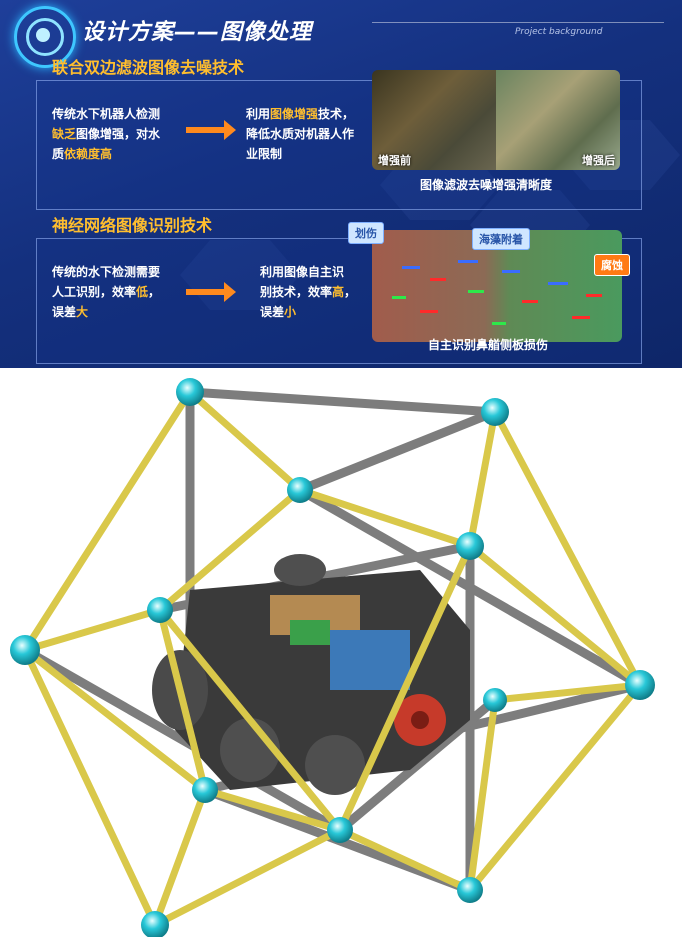 The width and height of the screenshot is (682, 937). Describe the element at coordinates (488, 345) in the screenshot. I see `recognition-caption: 自主识别鼻艏侧板损伤` at that location.